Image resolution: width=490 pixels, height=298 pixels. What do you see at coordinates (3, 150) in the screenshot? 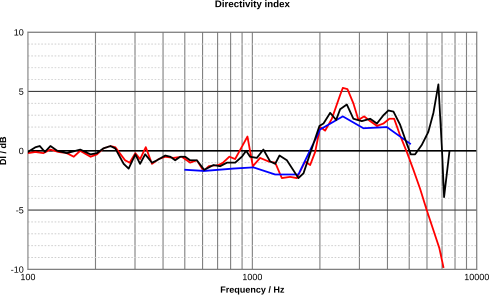
I see `y-axis-title: DI / dB` at bounding box center [3, 150].